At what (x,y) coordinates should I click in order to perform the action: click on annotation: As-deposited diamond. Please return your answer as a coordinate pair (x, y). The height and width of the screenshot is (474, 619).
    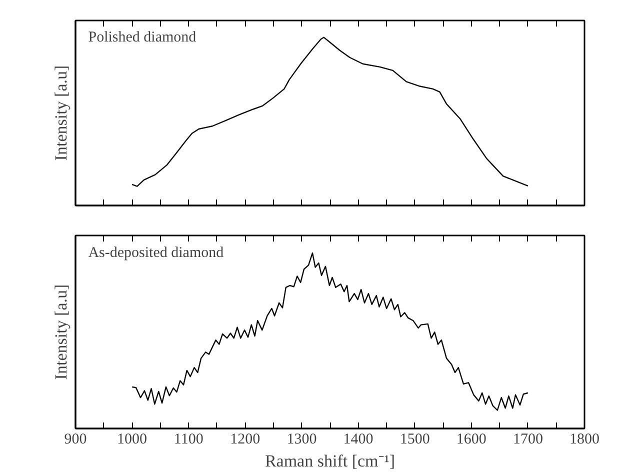
    Looking at the image, I should click on (156, 253).